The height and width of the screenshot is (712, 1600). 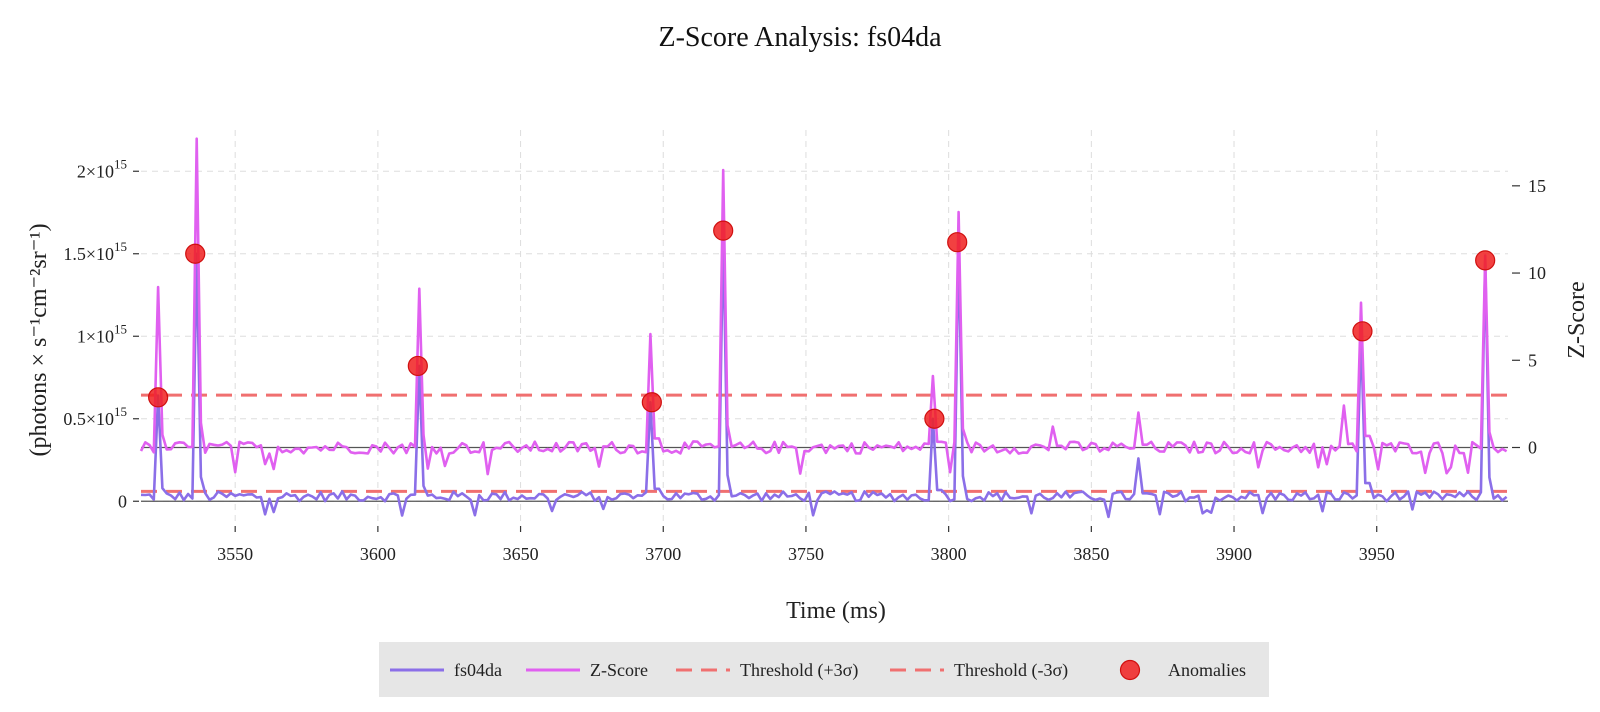 What do you see at coordinates (619, 670) in the screenshot?
I see `legend-label: Z-Score` at bounding box center [619, 670].